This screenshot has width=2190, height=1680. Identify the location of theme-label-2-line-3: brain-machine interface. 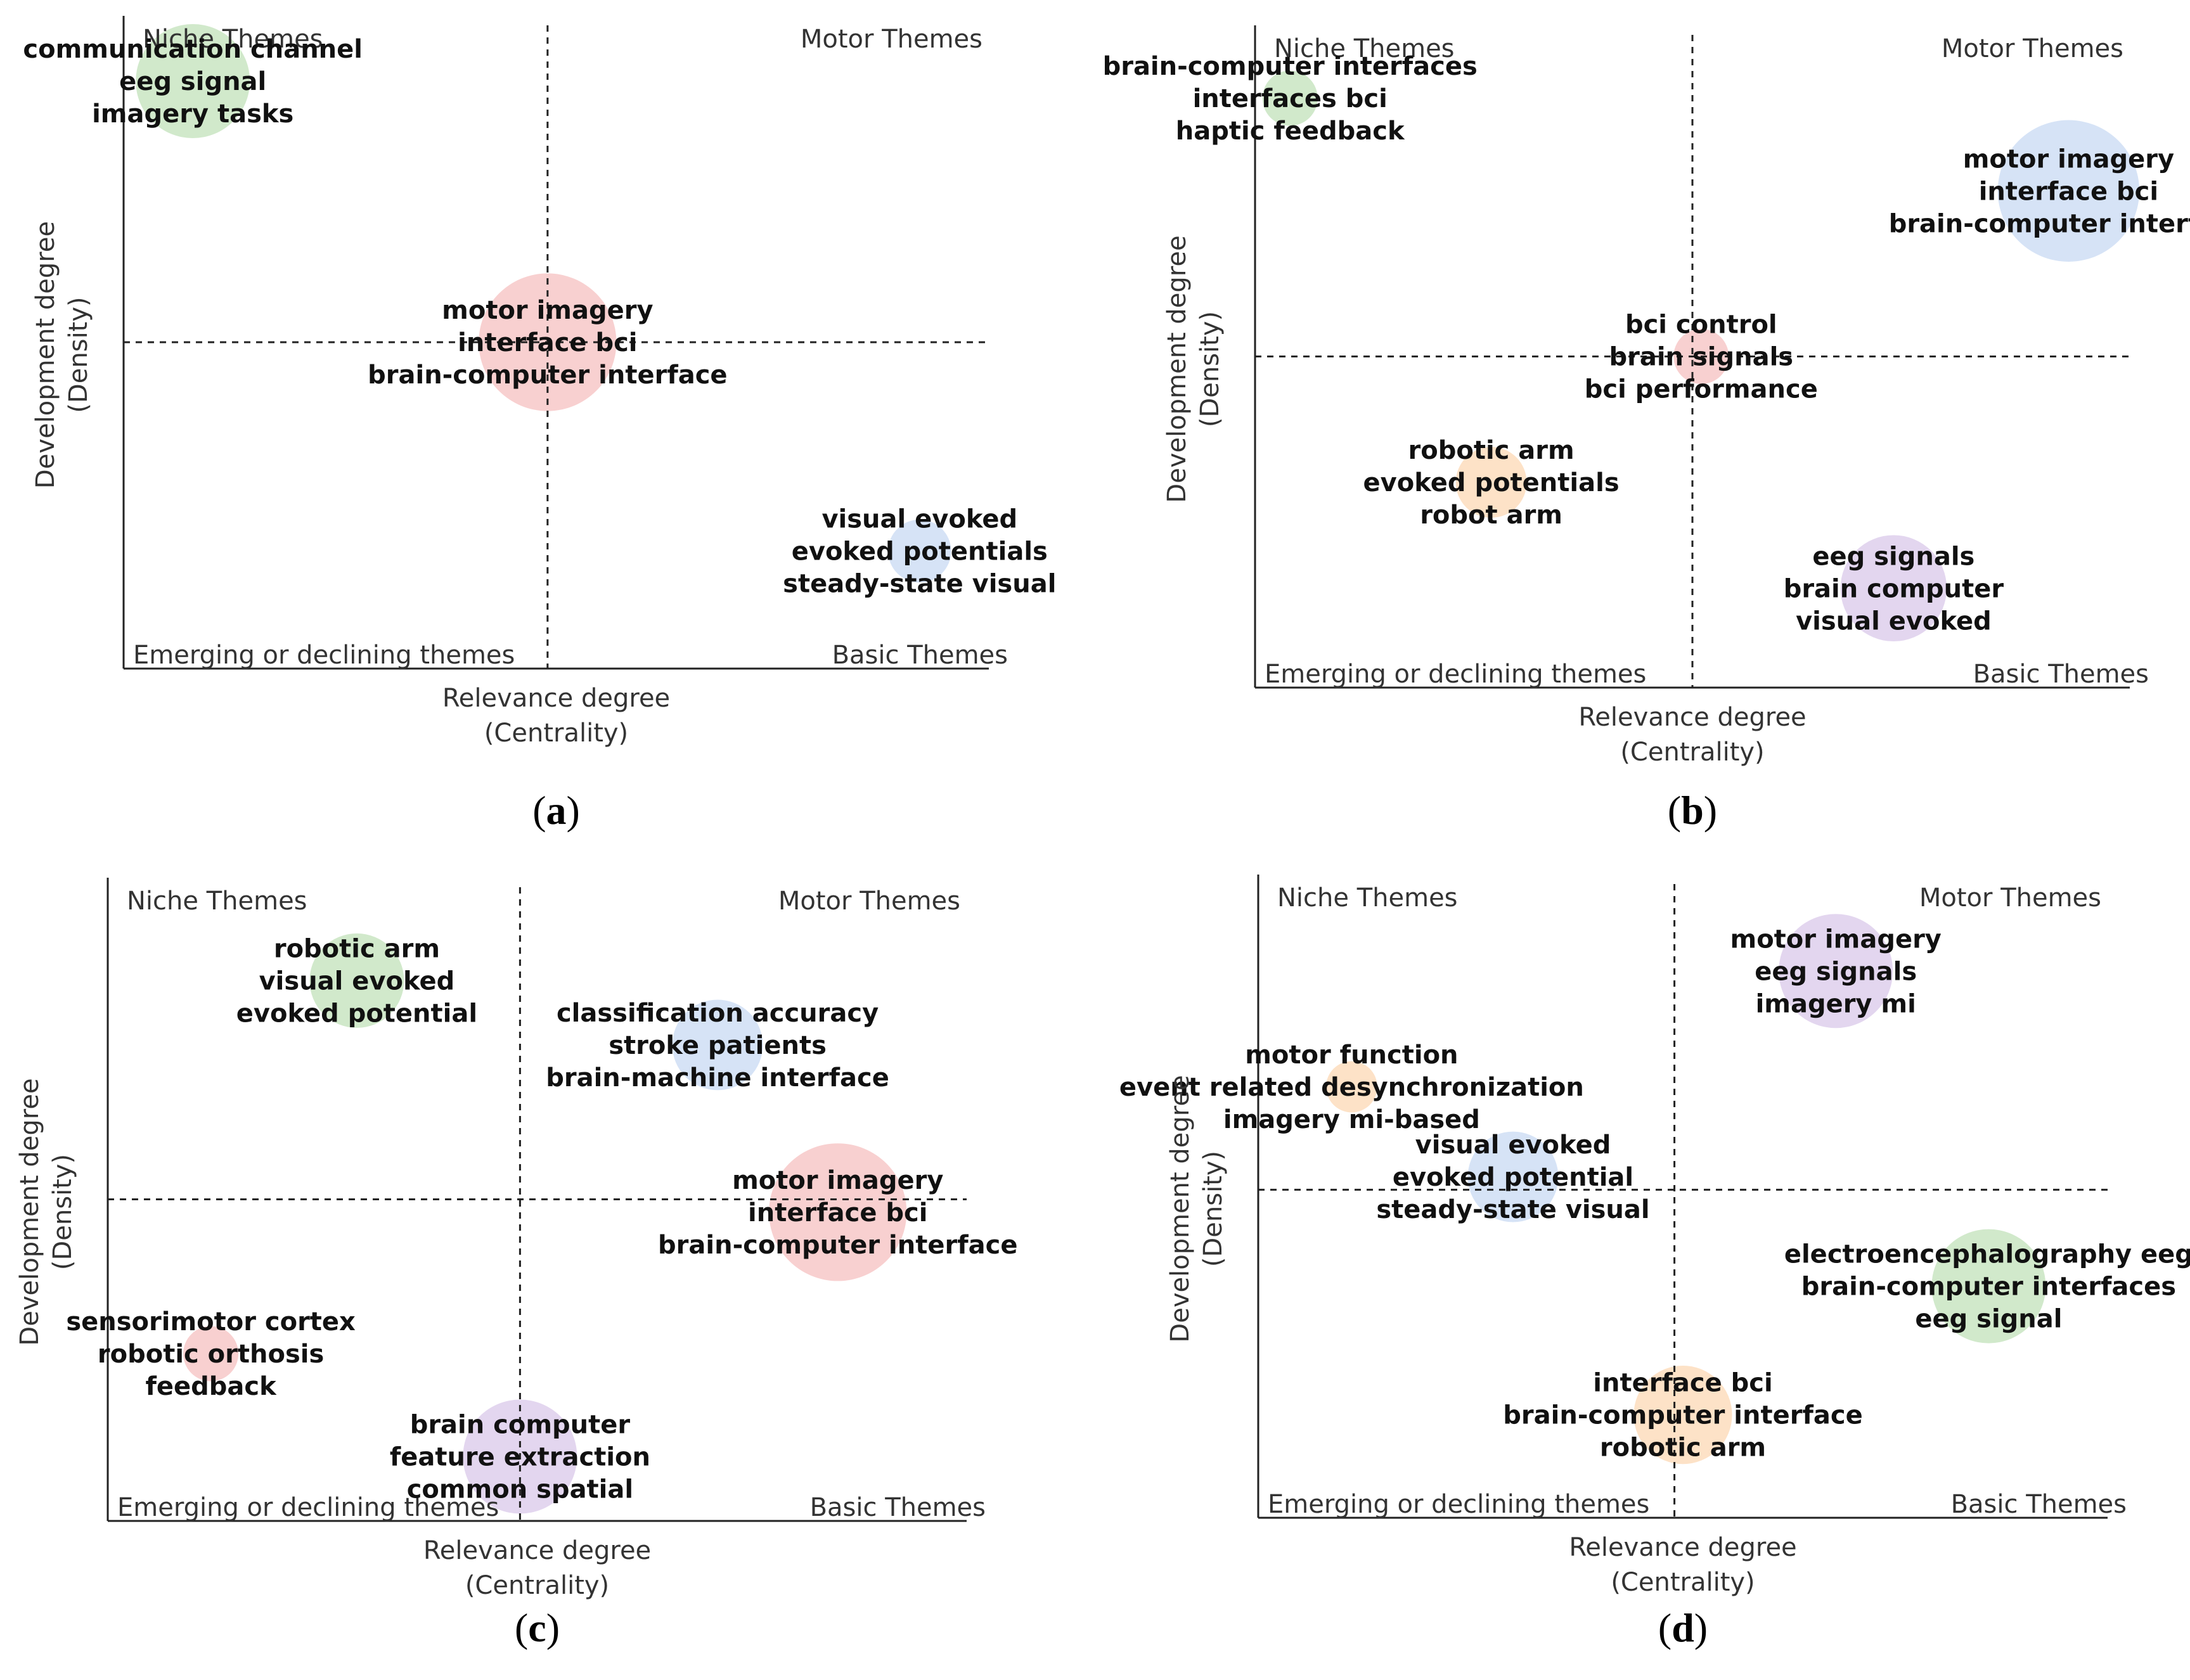
(717, 1078).